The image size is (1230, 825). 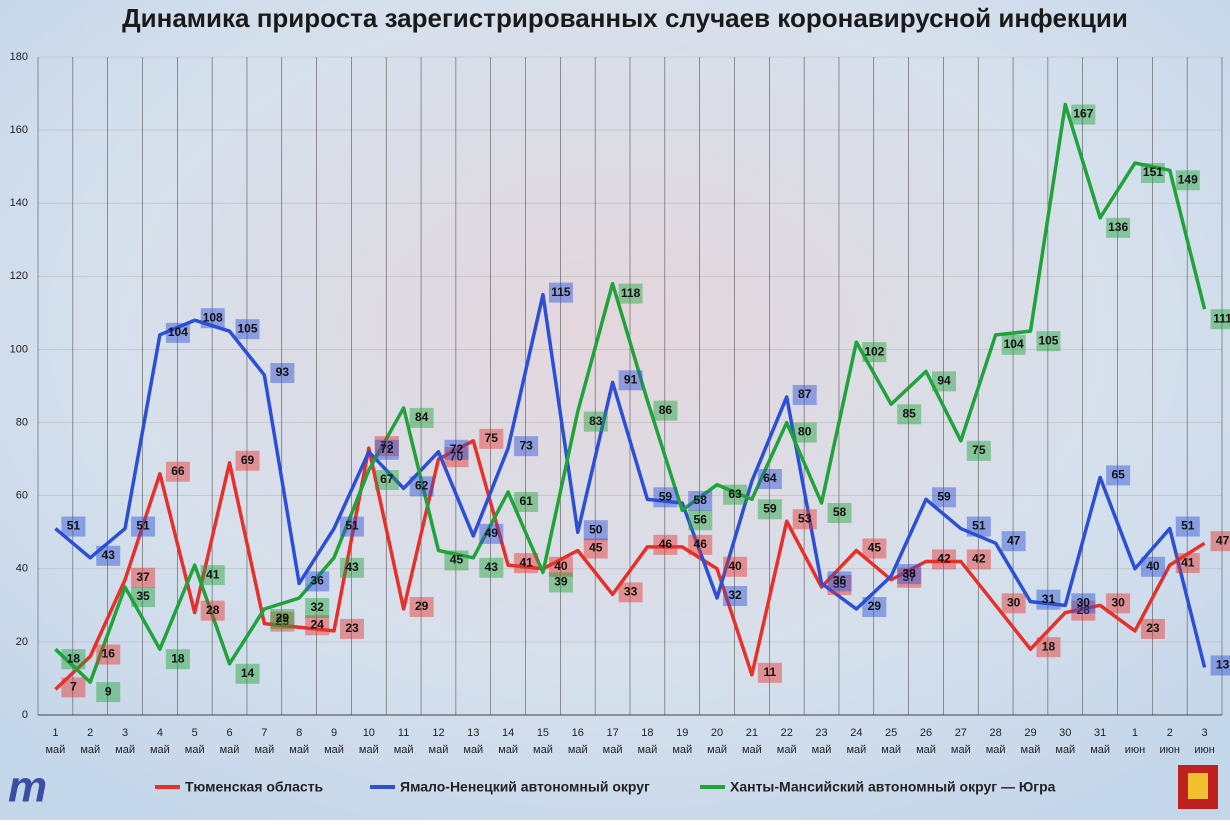 I want to click on value-label: 87, so click(x=805, y=394).